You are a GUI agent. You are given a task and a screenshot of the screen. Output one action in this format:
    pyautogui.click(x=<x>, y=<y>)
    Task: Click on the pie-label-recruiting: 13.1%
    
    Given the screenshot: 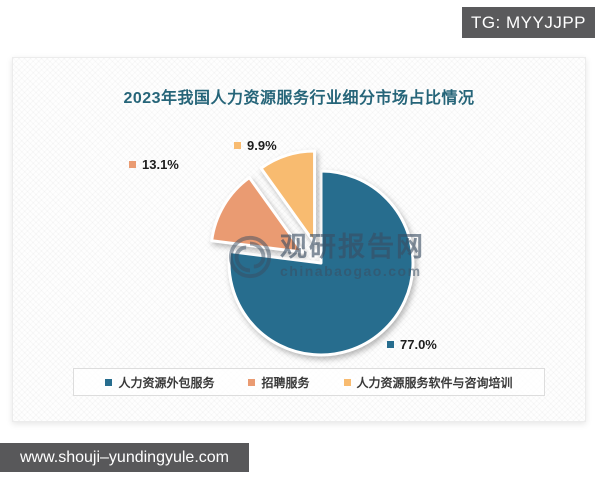 What is the action you would take?
    pyautogui.click(x=154, y=164)
    